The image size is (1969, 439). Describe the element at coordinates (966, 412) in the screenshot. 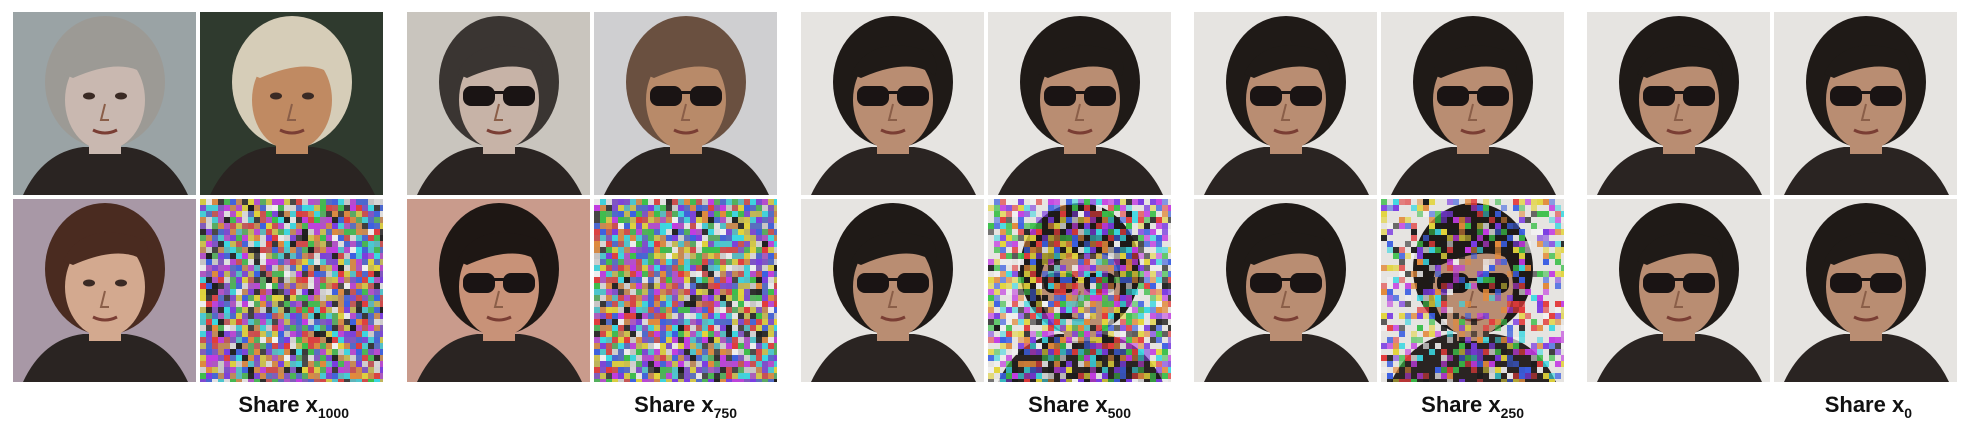

I see `caption-share-x500: Share x500` at that location.